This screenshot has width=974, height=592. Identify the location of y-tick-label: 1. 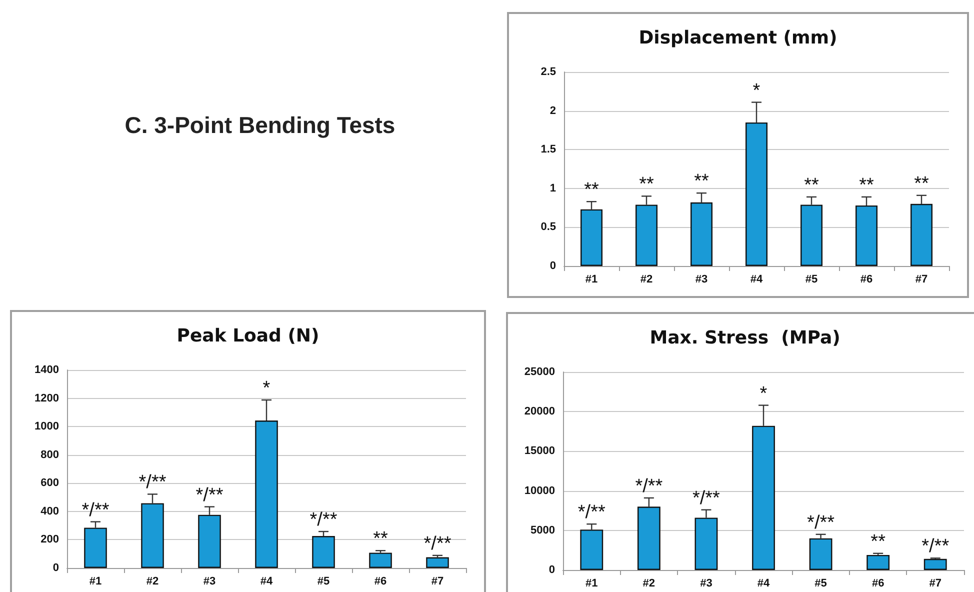
(553, 188).